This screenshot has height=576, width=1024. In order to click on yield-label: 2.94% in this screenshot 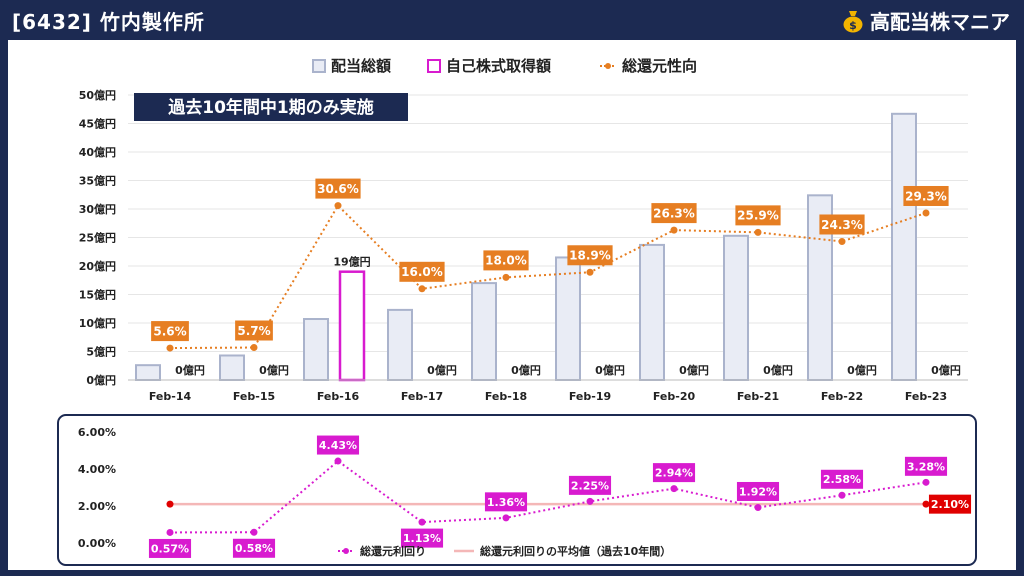, I will do `click(674, 473)`.